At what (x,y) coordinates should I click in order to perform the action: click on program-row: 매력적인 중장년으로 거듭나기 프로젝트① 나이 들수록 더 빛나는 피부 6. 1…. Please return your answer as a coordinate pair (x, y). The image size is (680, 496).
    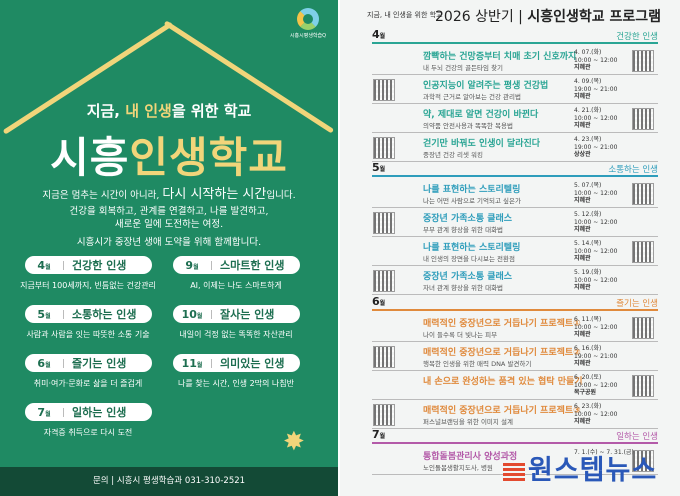
    Looking at the image, I should click on (515, 328).